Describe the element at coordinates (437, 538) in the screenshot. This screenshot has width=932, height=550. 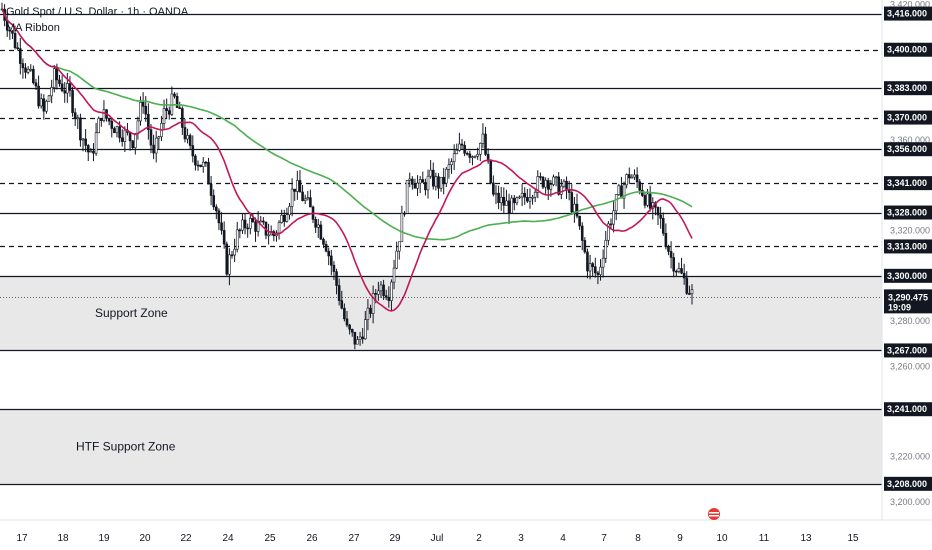
I see `time-axis: 17 18 19 20 22 24 25 26 27 29 Jul 2 3 4 7 8 9 10 11 13 15` at that location.